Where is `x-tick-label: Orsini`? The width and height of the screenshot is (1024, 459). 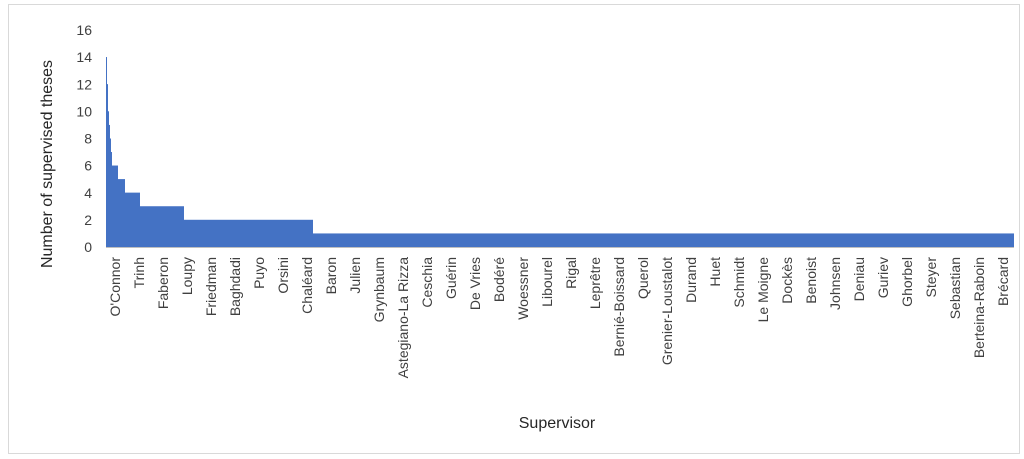 x-tick-label: Orsini is located at coordinates (283, 275).